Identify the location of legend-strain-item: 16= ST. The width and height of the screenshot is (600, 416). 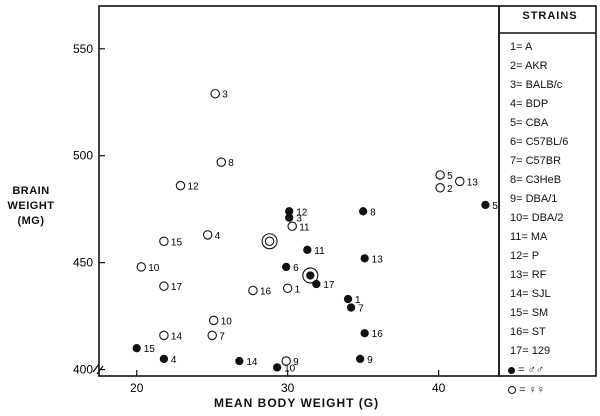
(528, 332).